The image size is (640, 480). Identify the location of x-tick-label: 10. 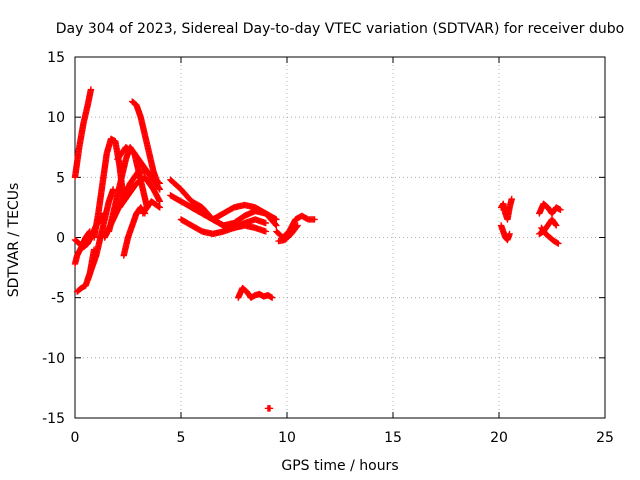
(287, 438).